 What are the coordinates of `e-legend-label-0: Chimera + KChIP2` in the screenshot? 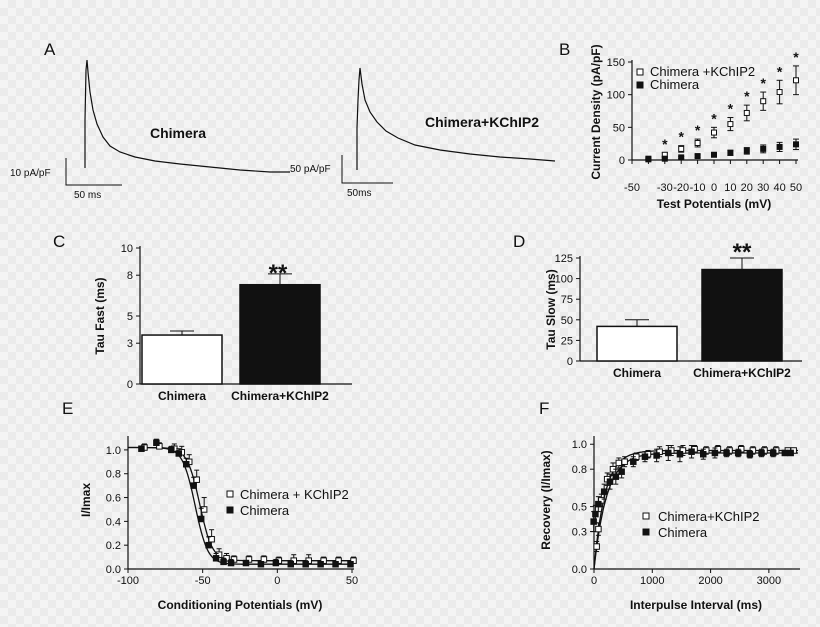 It's located at (294, 494).